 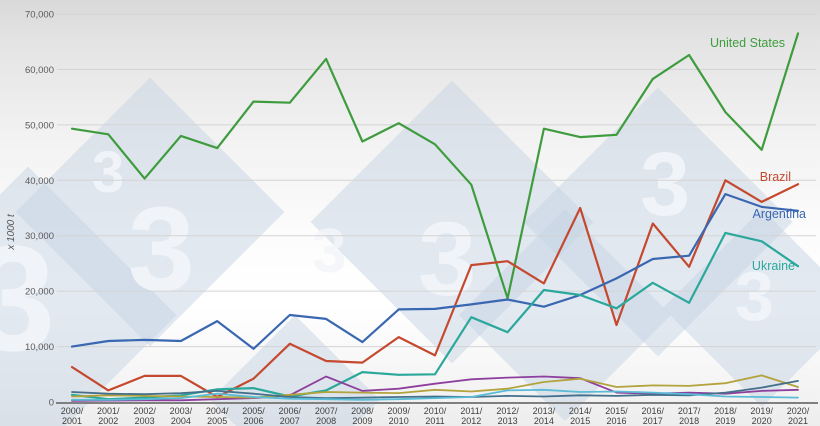 What do you see at coordinates (217, 416) in the screenshot?
I see `x-tick-label: 2004/2005` at bounding box center [217, 416].